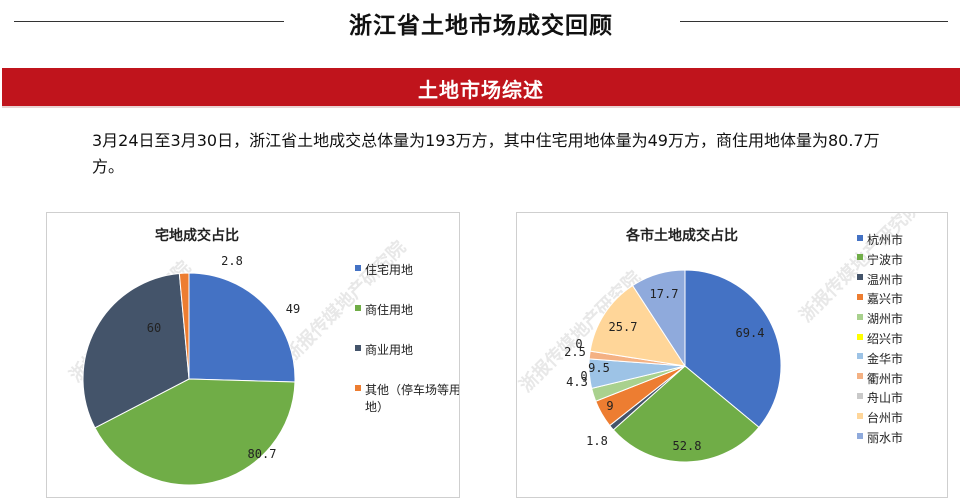 The width and height of the screenshot is (962, 501). Describe the element at coordinates (481, 26) in the screenshot. I see `page-title: 浙江省土地市场成交回顾` at that location.